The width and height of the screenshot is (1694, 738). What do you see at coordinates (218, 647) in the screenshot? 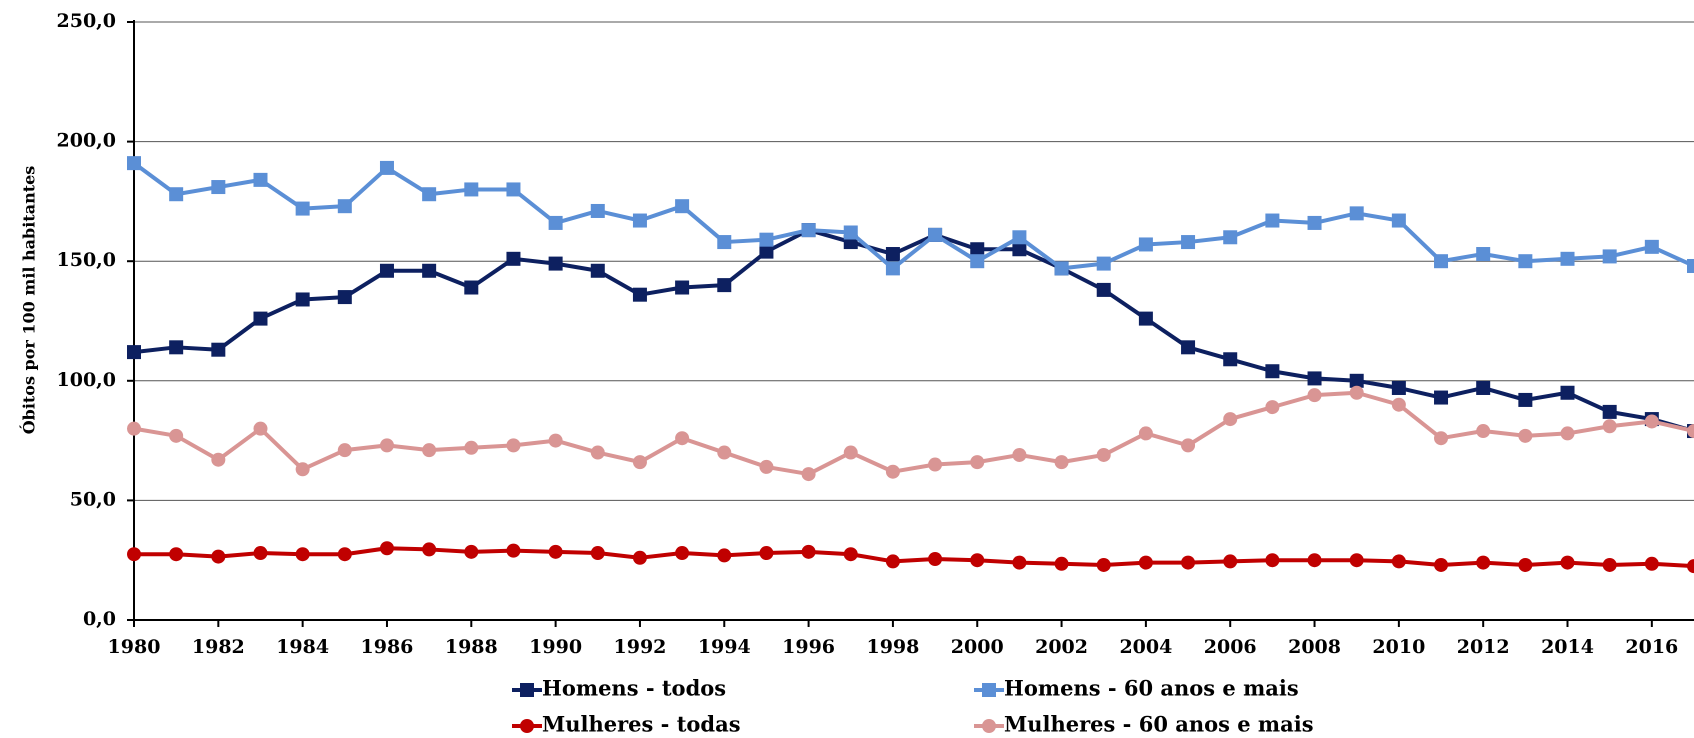
I see `x-tick-label: 1982` at bounding box center [218, 647].